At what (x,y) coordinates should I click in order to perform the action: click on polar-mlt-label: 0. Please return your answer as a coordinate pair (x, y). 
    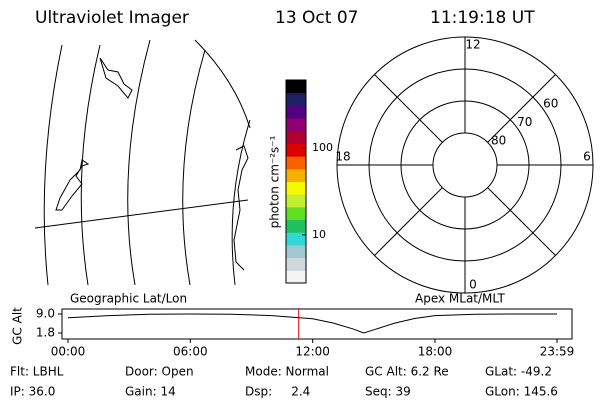
    Looking at the image, I should click on (473, 285).